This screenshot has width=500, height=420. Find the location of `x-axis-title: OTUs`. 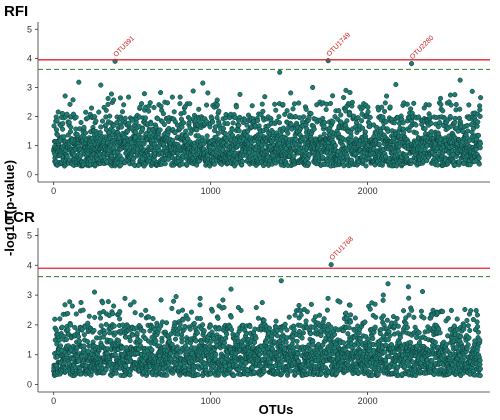

x-axis-title: OTUs is located at coordinates (276, 409).